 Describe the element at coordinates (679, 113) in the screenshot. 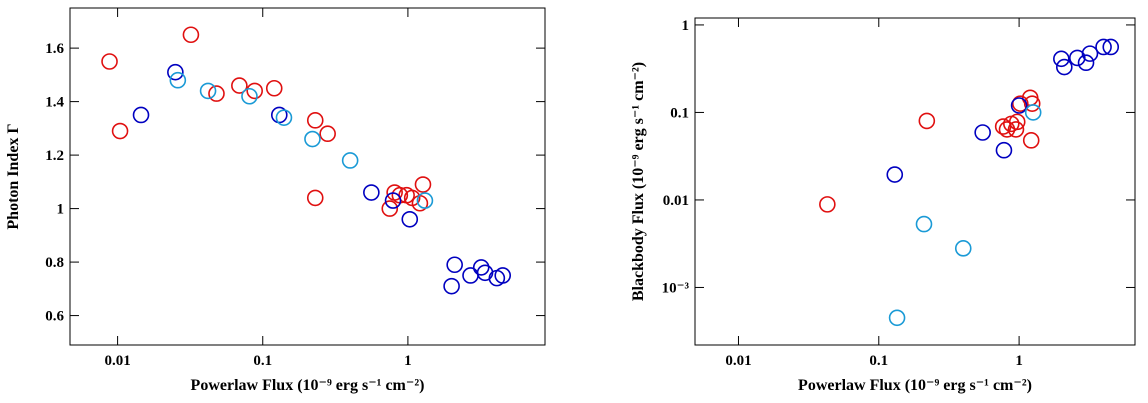

I see `y-tick-label: 0.1` at that location.